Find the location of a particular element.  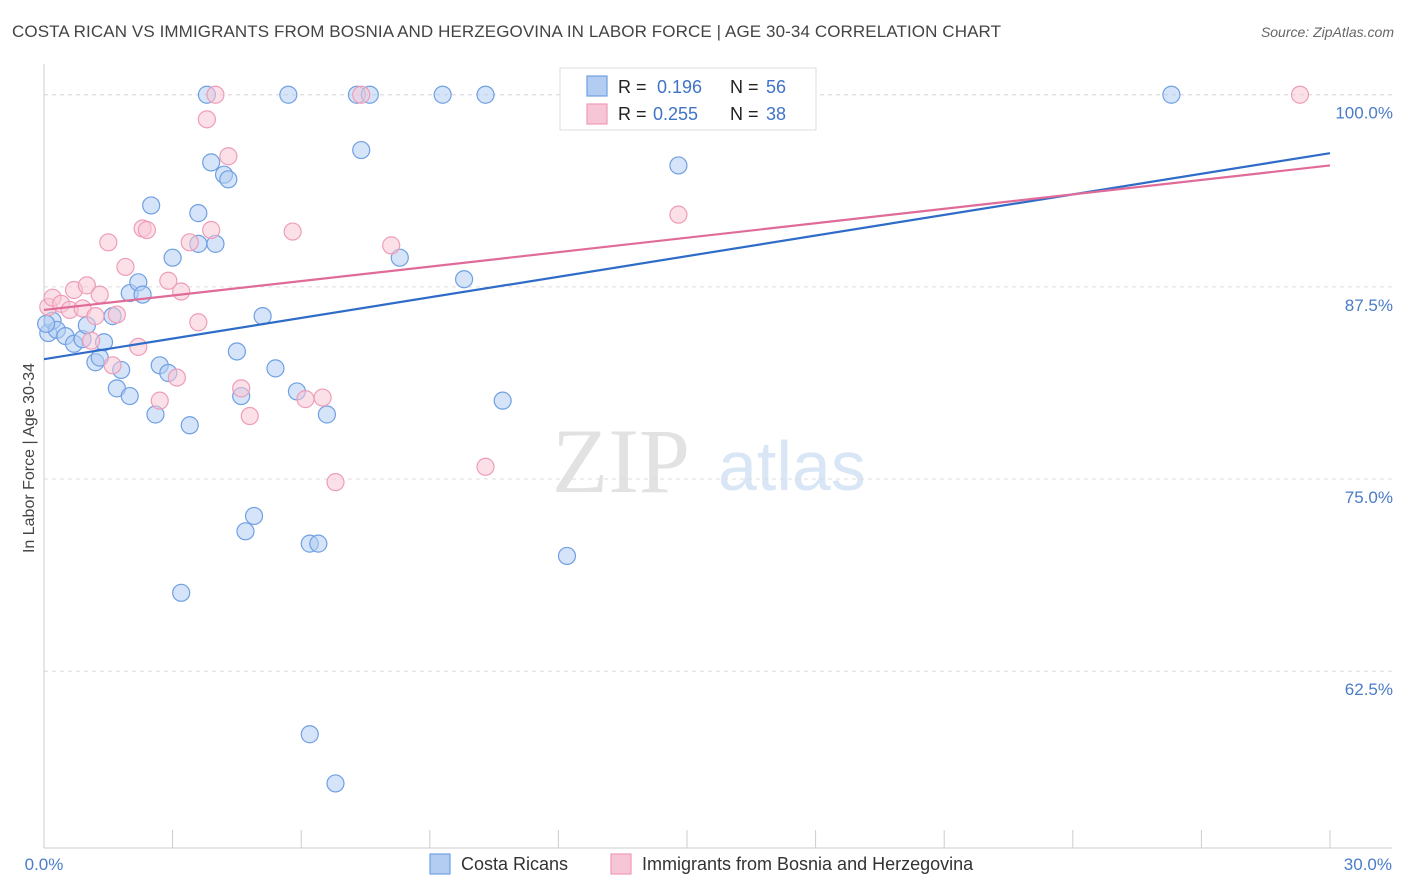

bottom-legend-label-costa-ricans: Costa Ricans is located at coordinates (514, 864).